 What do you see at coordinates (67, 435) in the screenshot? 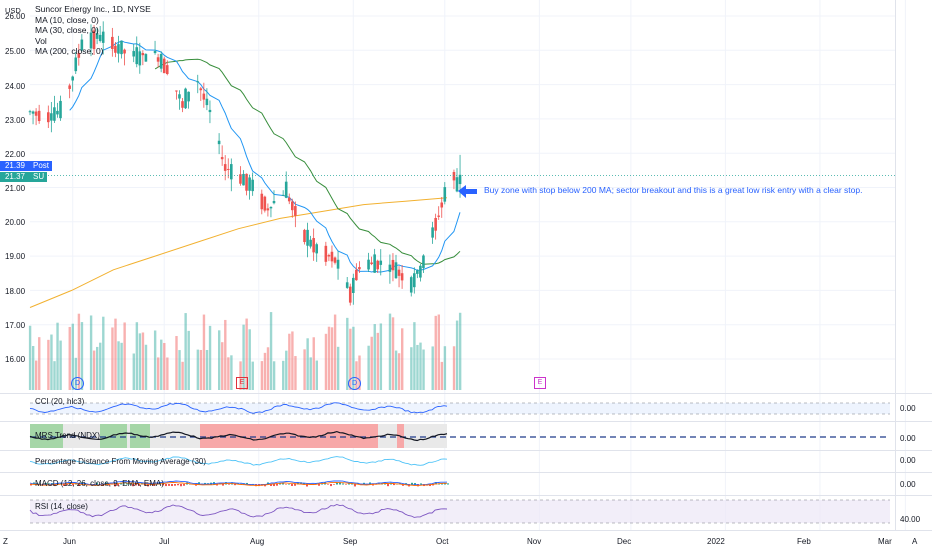
I see `mrs-pane-label: MRS Trend (NDX)` at bounding box center [67, 435].